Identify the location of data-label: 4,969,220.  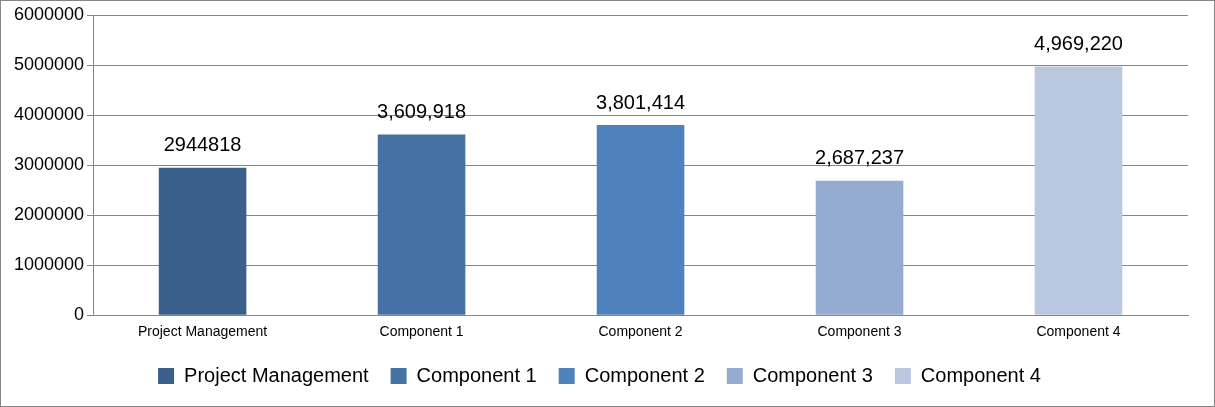
(1078, 43).